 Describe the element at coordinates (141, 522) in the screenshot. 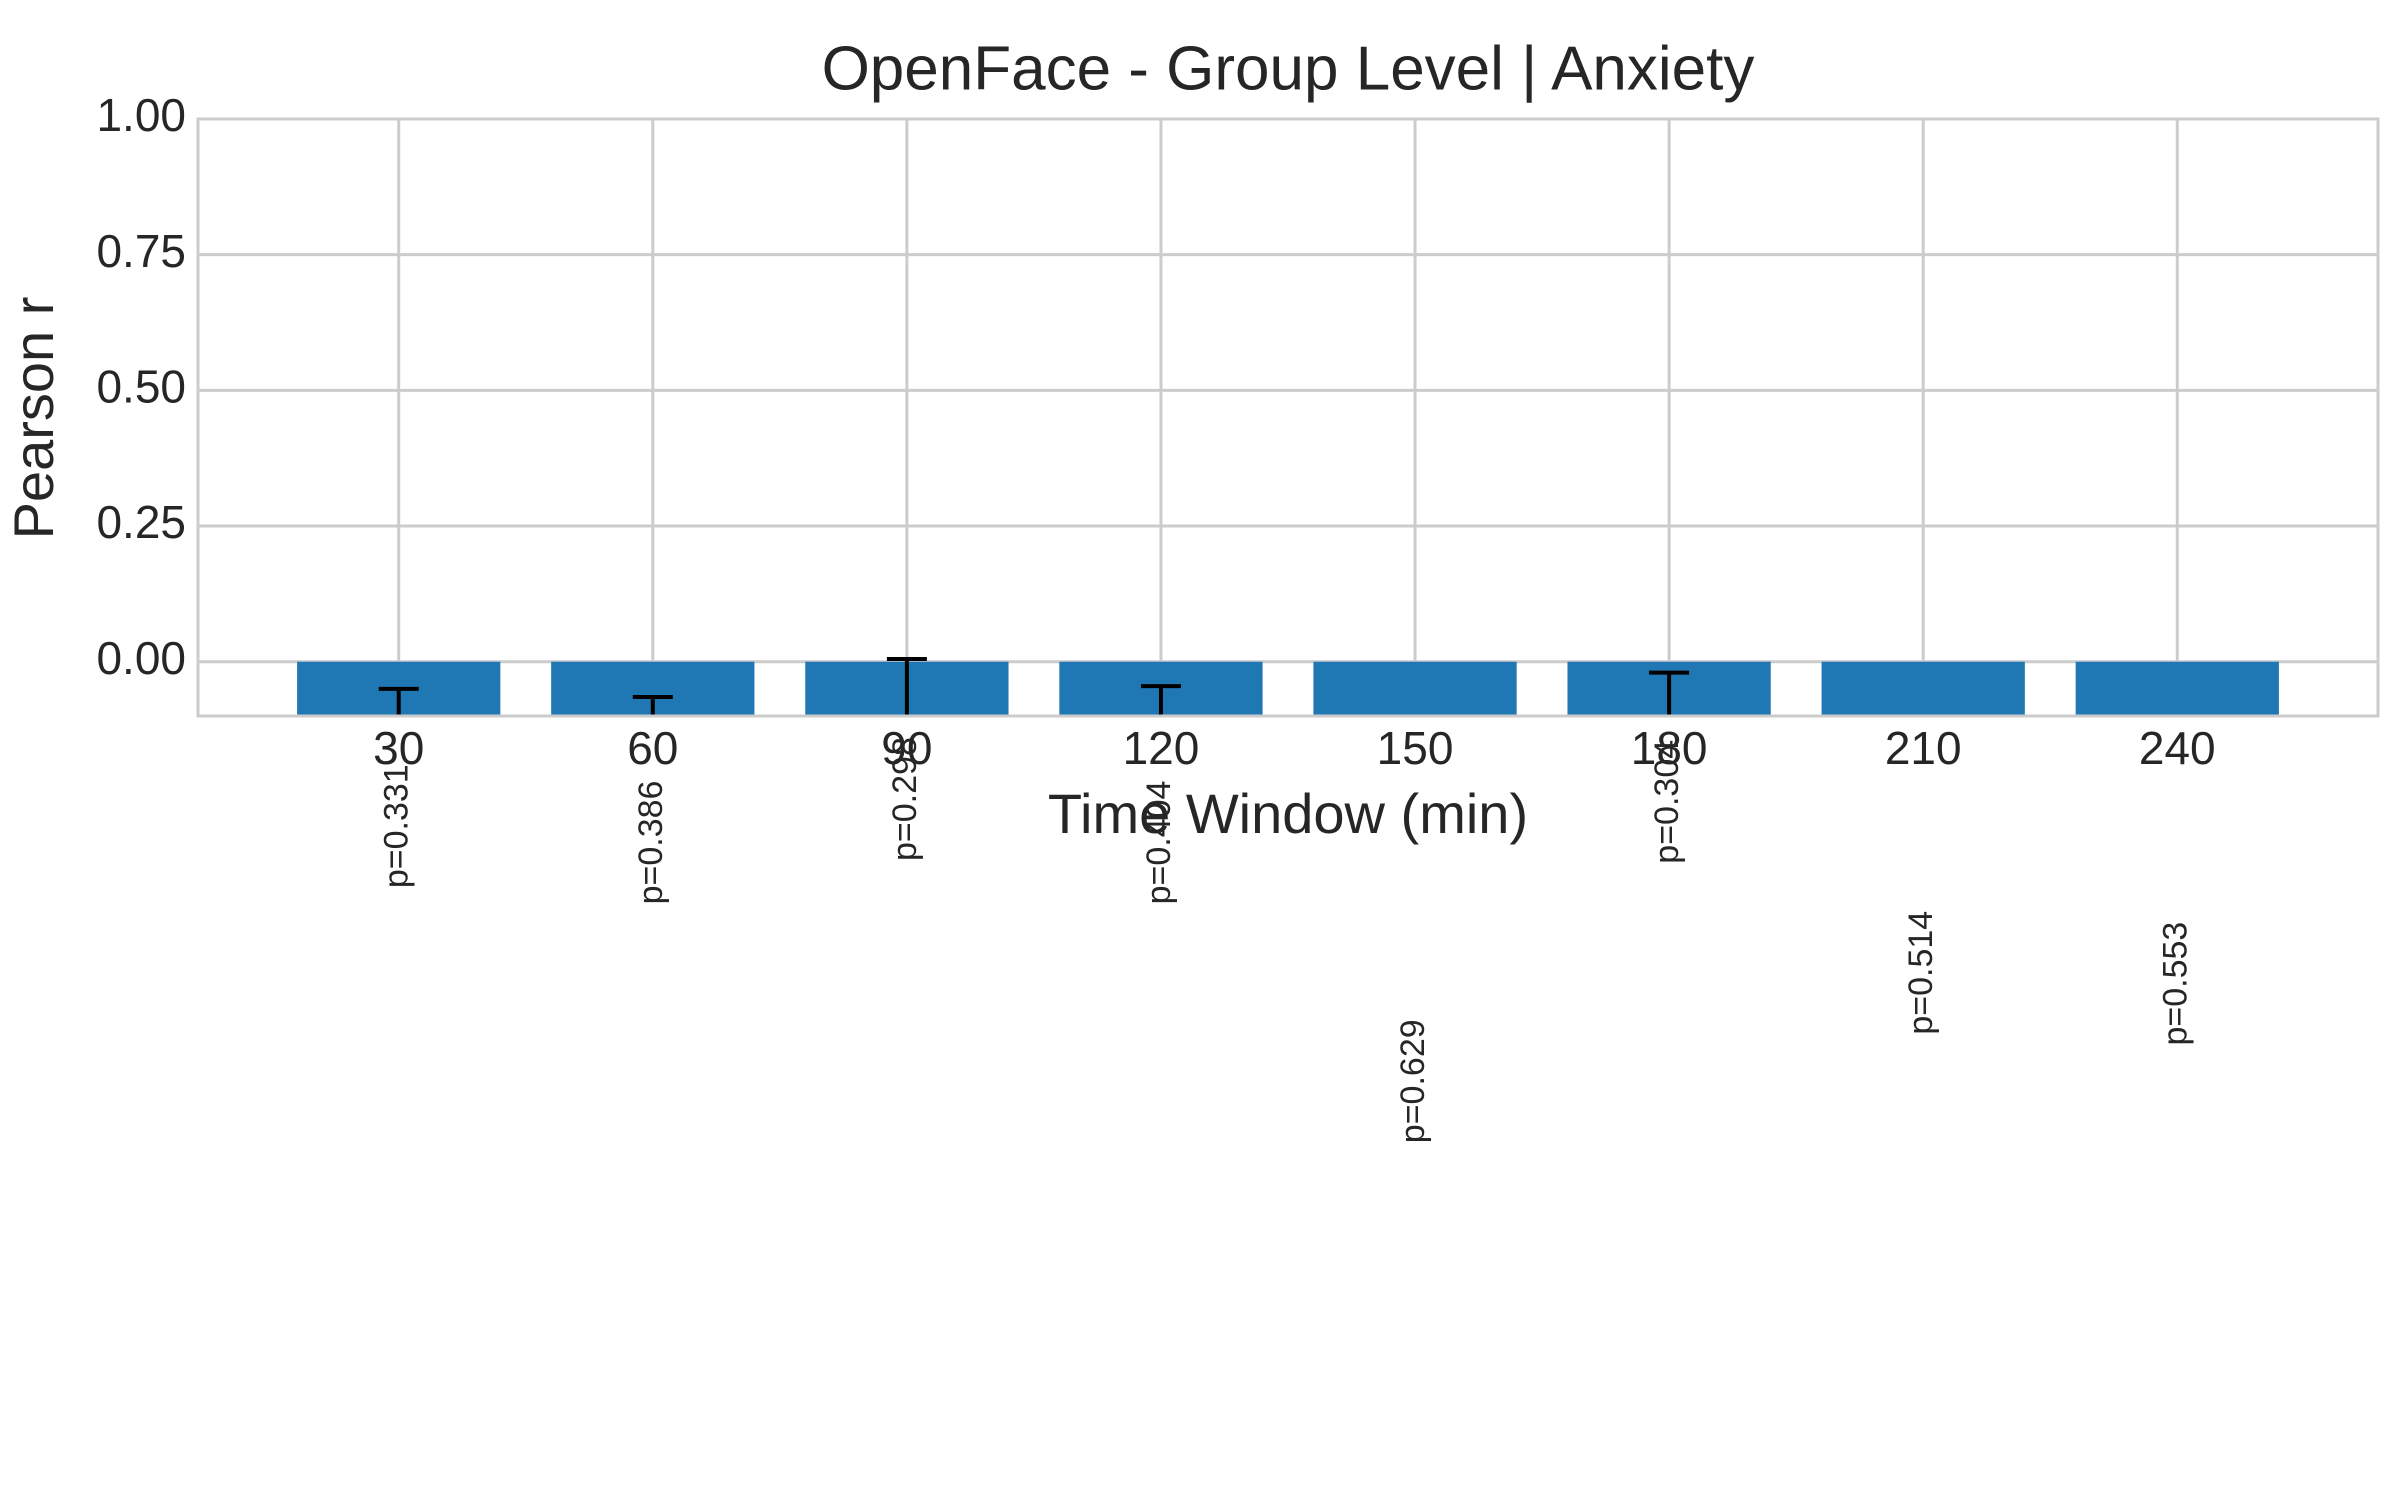

I see `y-tick-label: 0.25` at that location.